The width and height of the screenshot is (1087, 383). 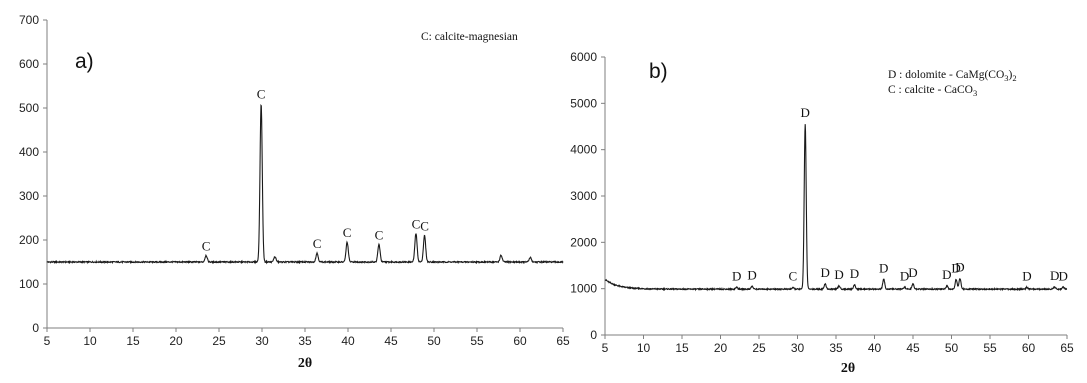 I want to click on y-tick-label: 2000, so click(x=583, y=242).